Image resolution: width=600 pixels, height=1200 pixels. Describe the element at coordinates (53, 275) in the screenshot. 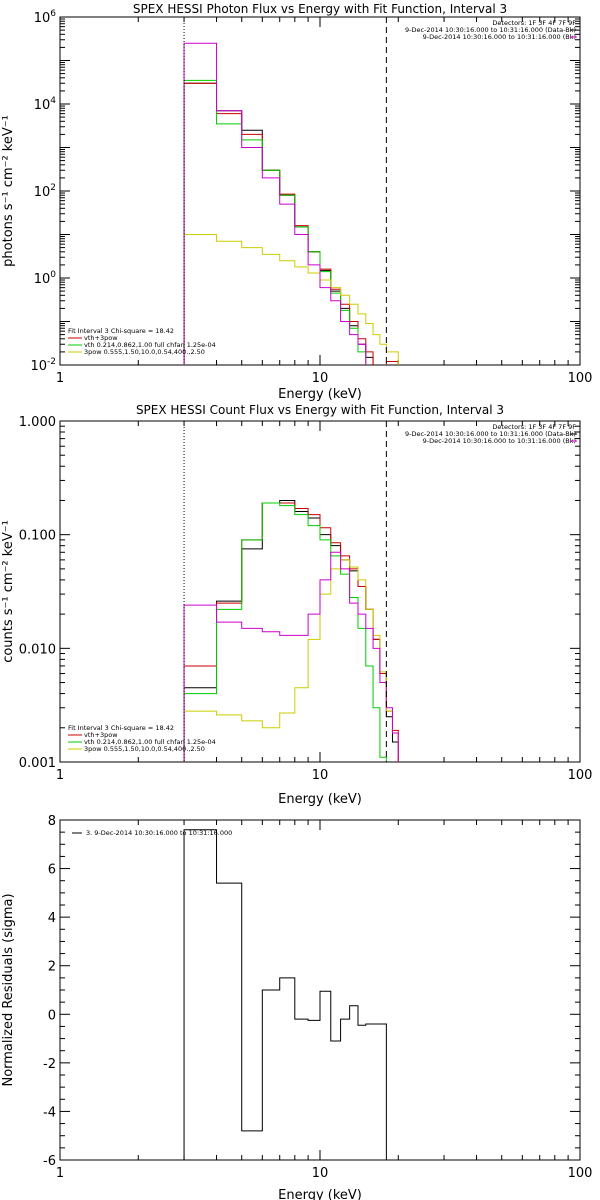

I see `y-tick-label-exponent: 0` at that location.